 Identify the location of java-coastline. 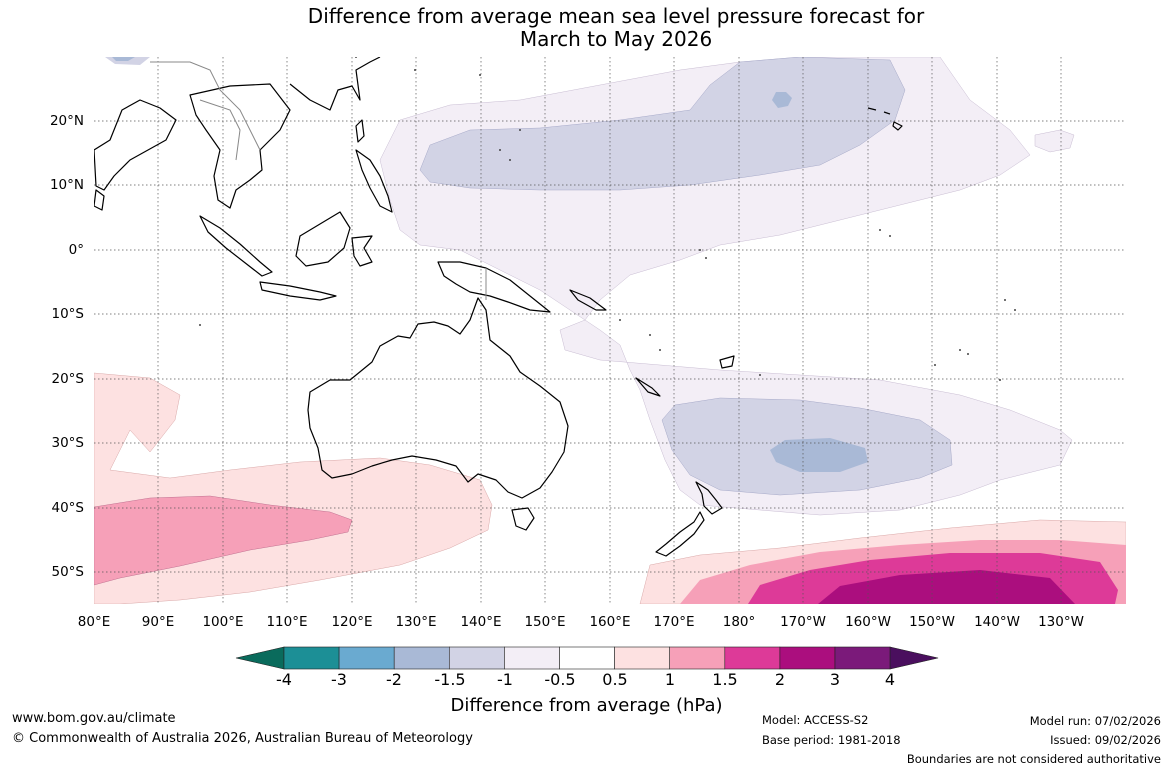
(298, 291).